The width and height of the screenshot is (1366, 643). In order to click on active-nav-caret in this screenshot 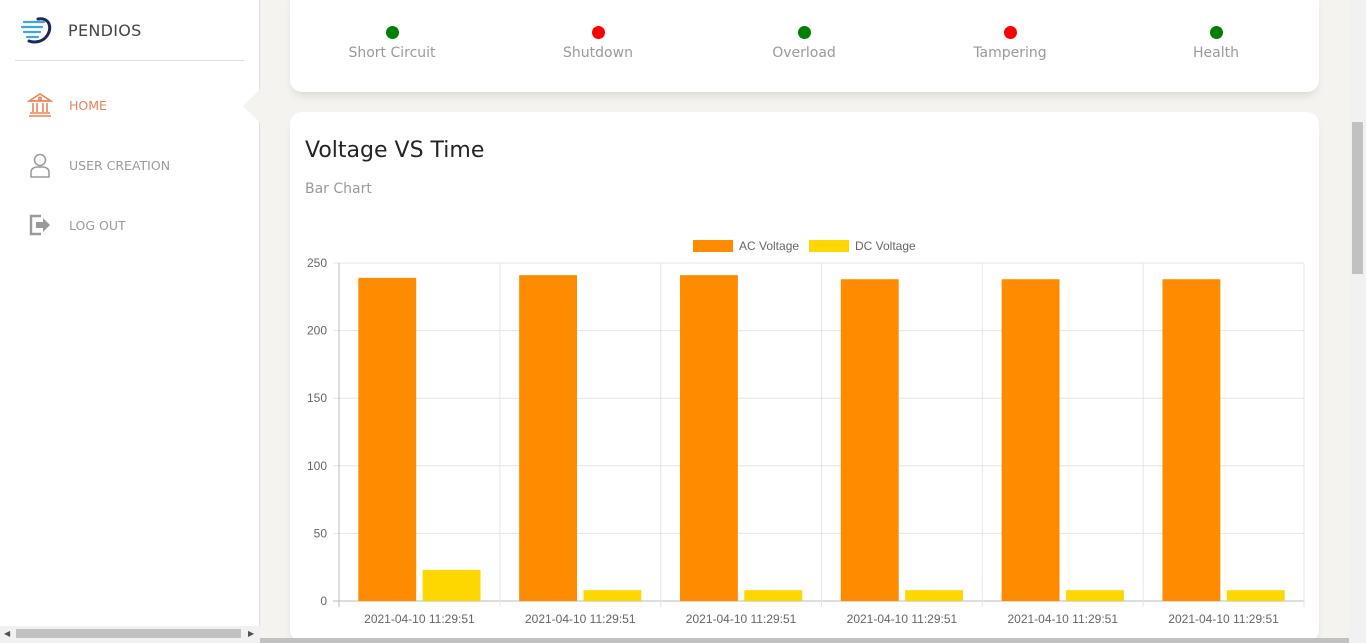, I will do `click(251, 106)`.